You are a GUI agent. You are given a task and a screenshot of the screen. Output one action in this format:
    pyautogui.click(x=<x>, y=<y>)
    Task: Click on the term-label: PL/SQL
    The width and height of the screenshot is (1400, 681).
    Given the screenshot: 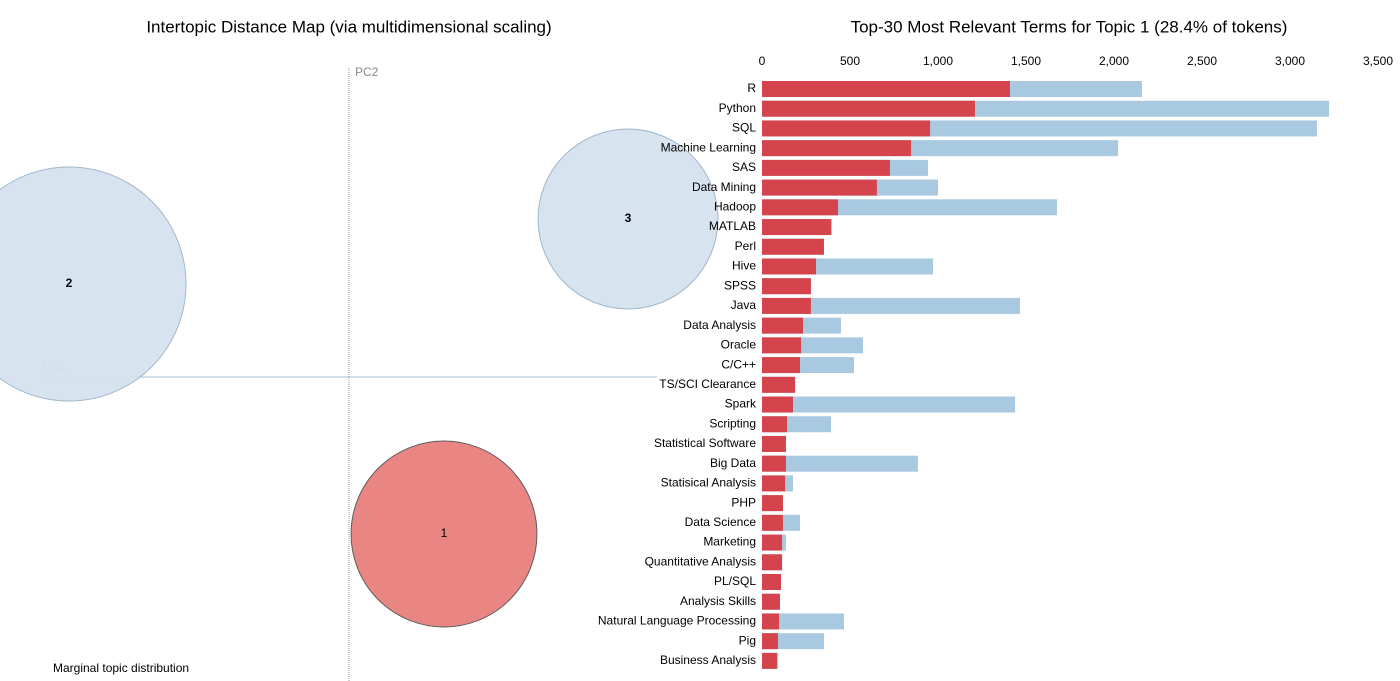 What is the action you would take?
    pyautogui.click(x=735, y=581)
    